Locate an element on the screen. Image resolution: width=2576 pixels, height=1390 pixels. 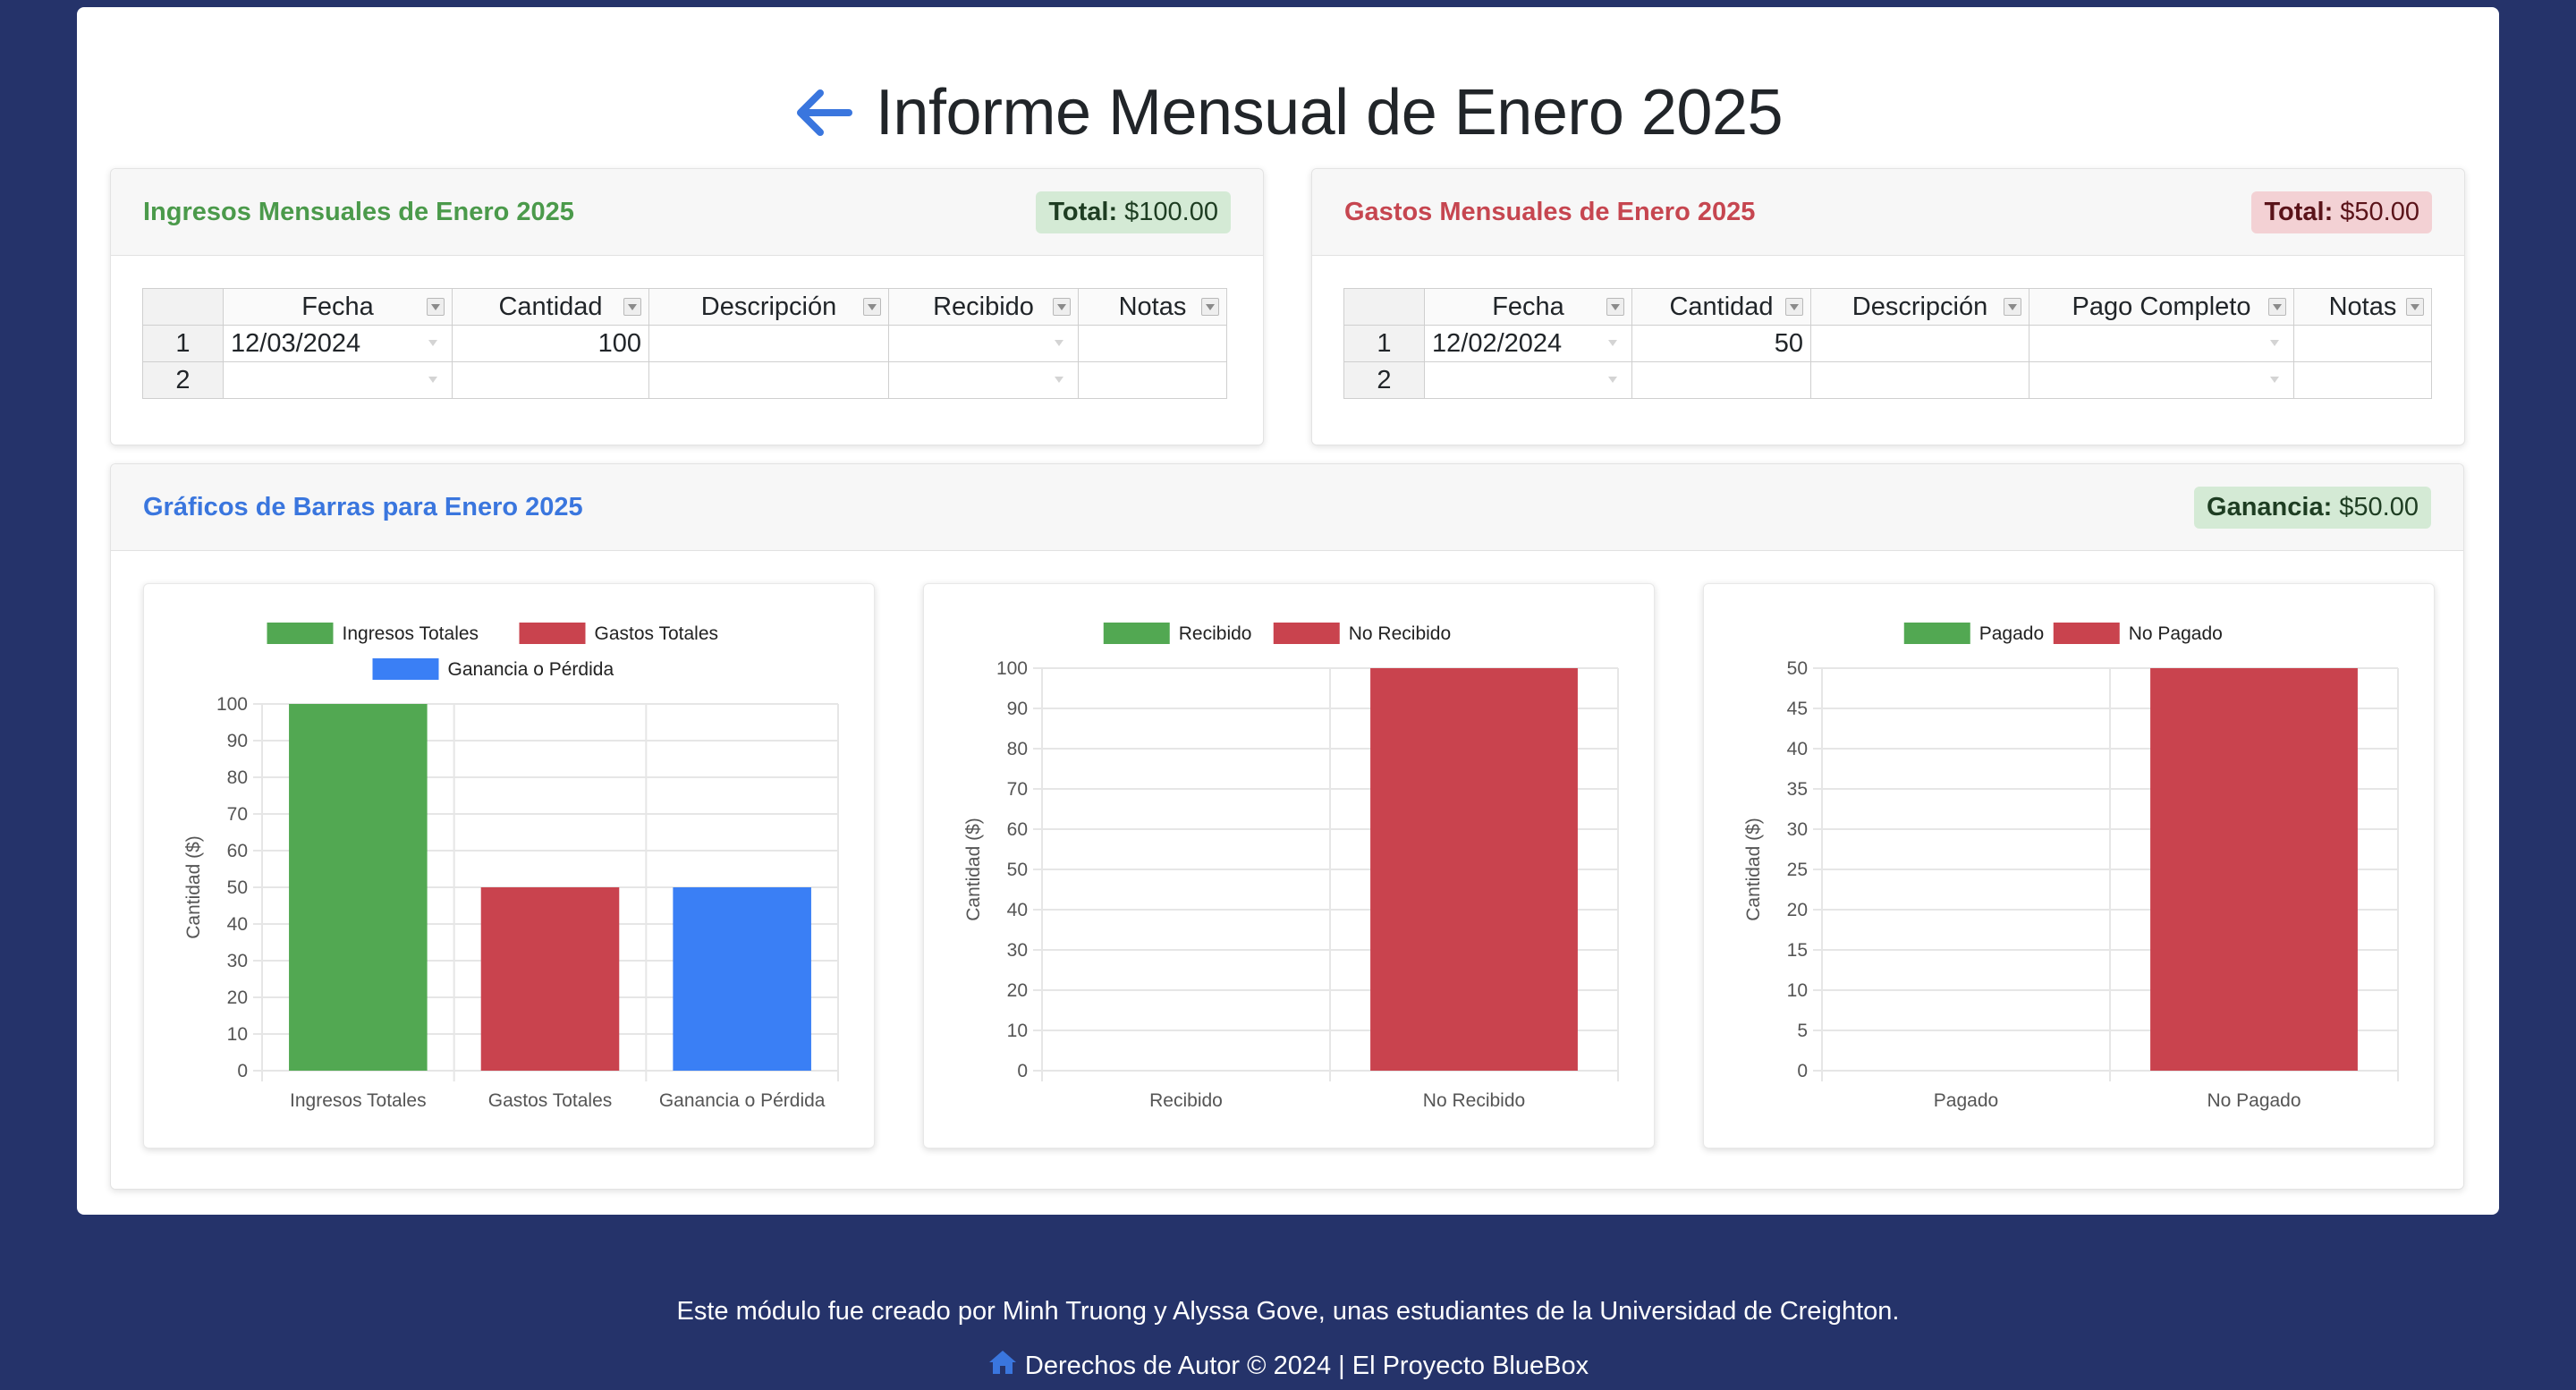
column-header-label: Notas is located at coordinates (2362, 306).